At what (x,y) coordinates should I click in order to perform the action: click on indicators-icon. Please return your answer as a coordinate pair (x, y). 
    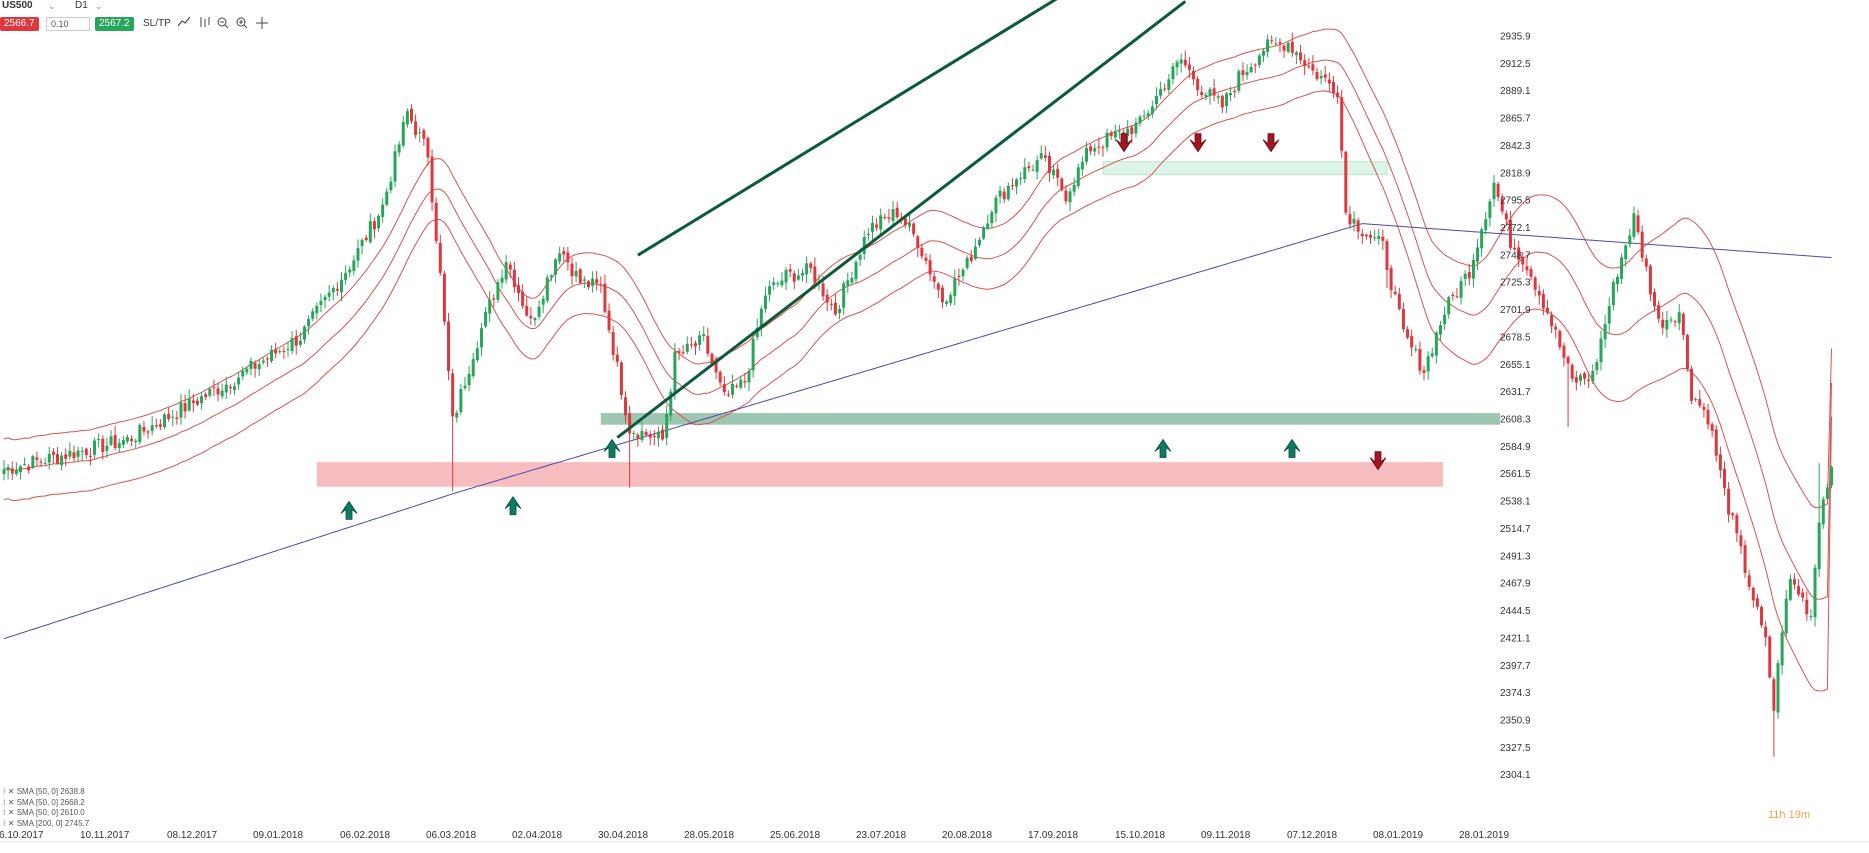
    Looking at the image, I should click on (205, 23).